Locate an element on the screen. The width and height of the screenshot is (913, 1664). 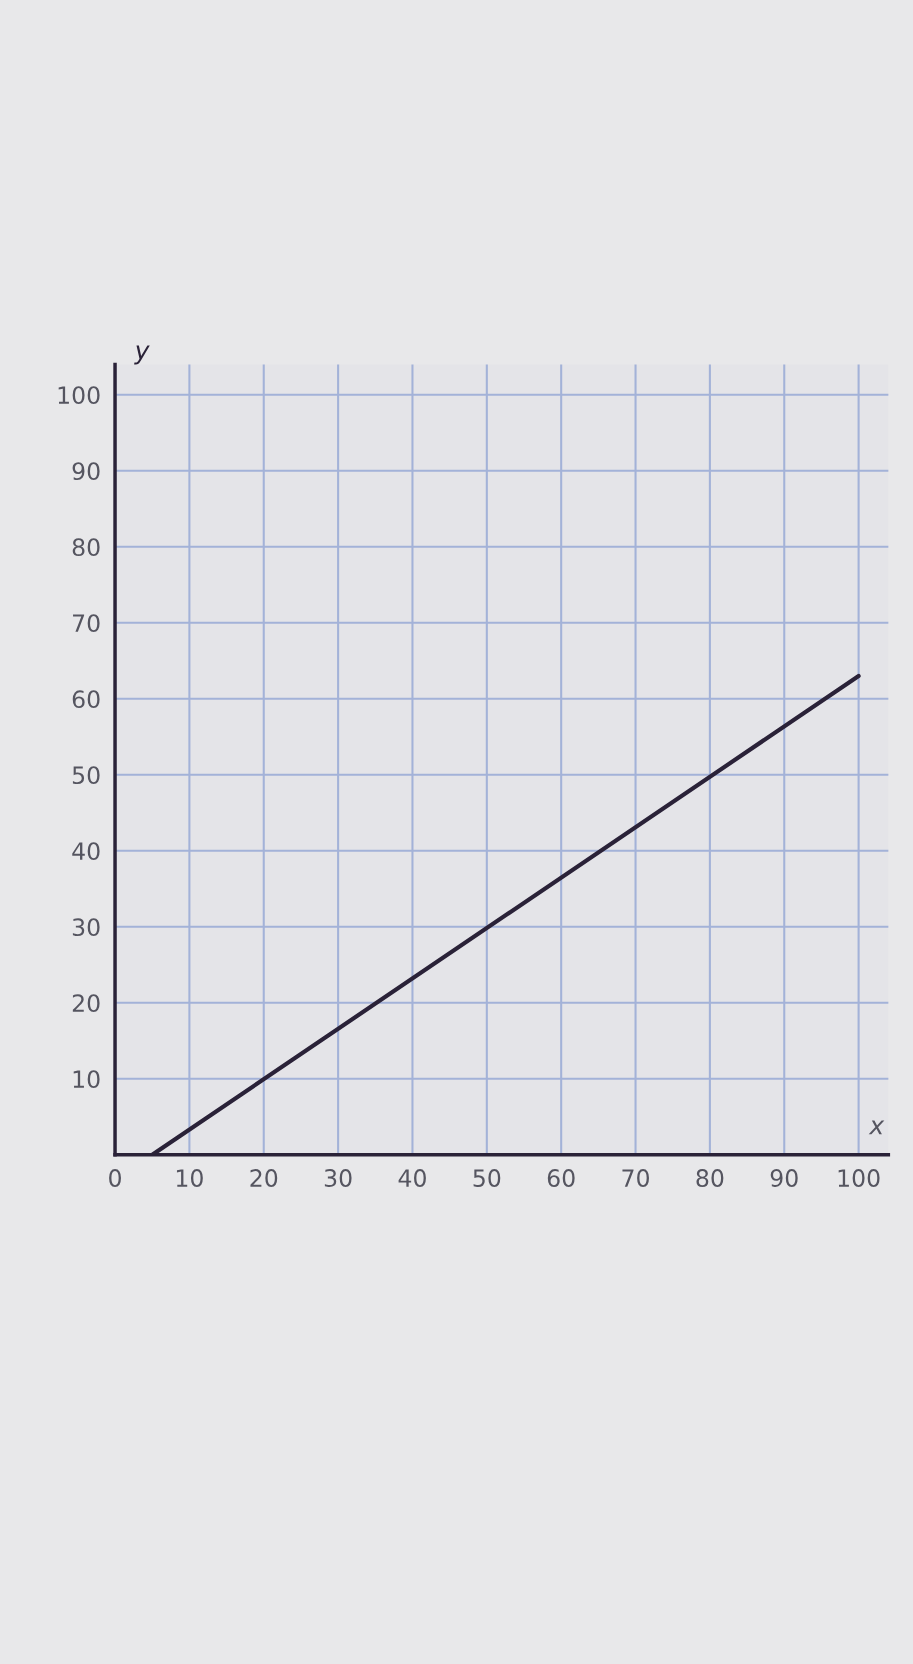
x-tick-label: 40 is located at coordinates (412, 1178).